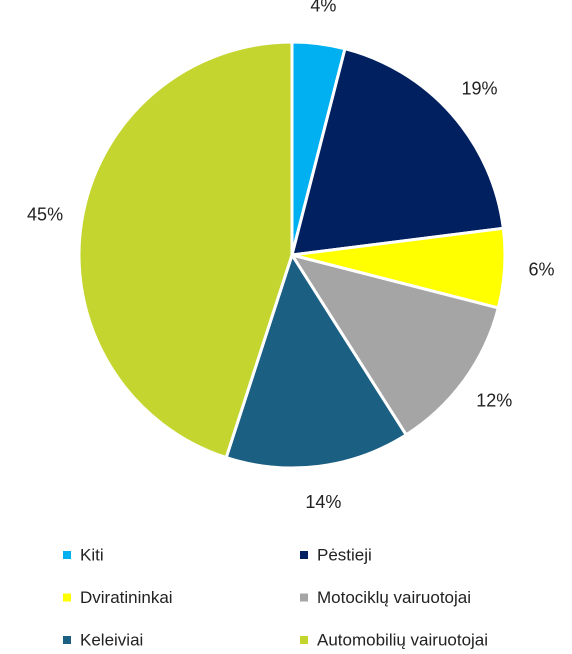 The width and height of the screenshot is (572, 654). Describe the element at coordinates (323, 8) in the screenshot. I see `data-label: 4%` at that location.